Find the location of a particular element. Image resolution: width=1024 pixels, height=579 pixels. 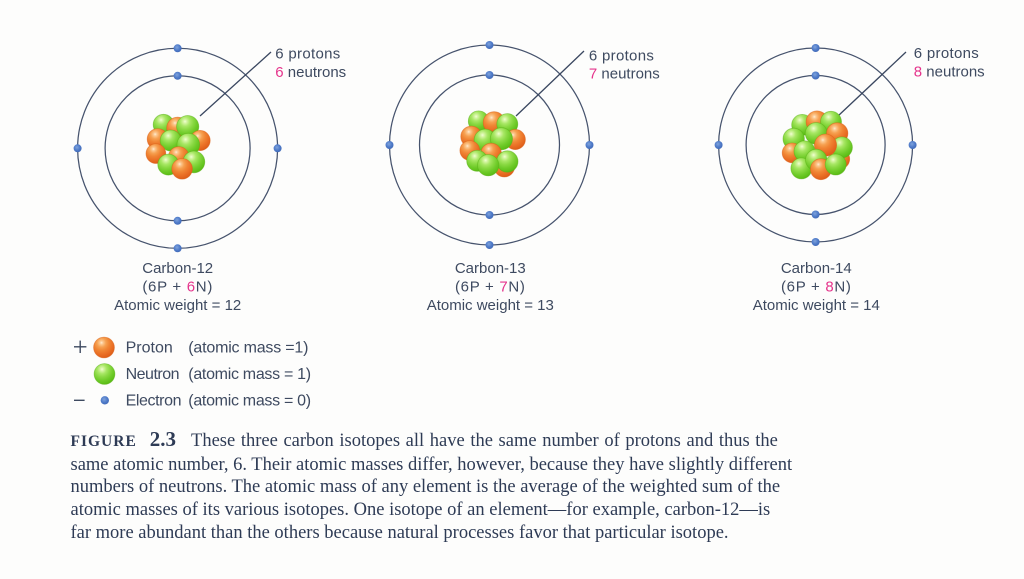

svg-text: Carbon-14 is located at coordinates (816, 268).